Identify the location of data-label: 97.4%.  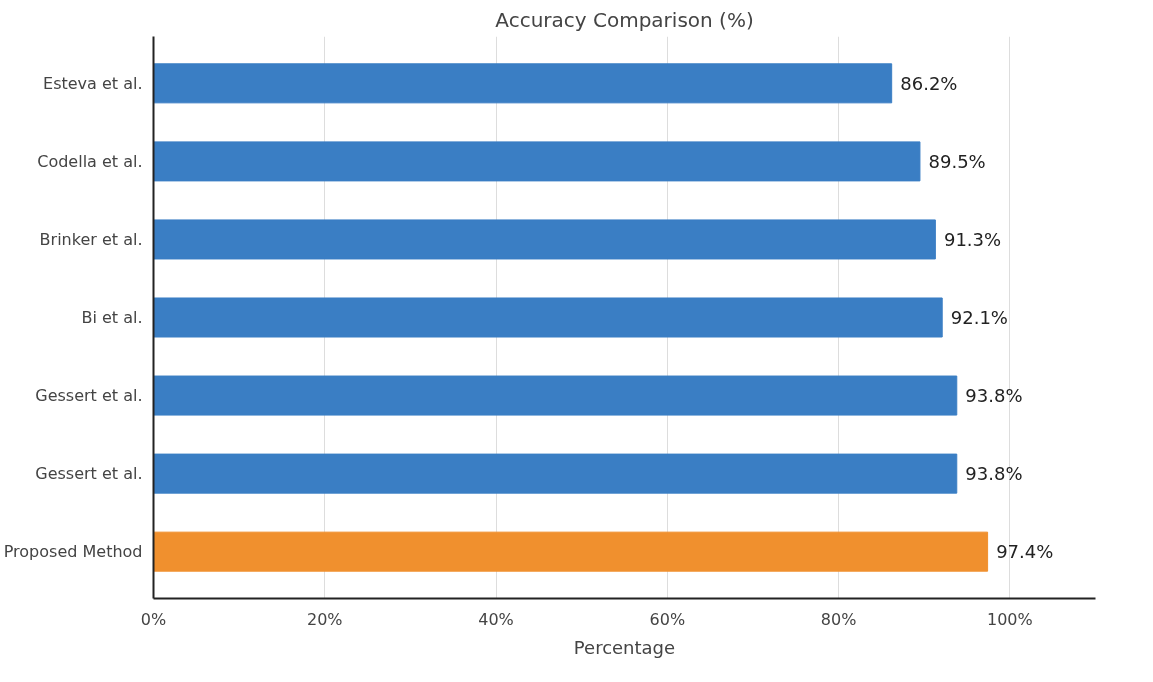
(1025, 552).